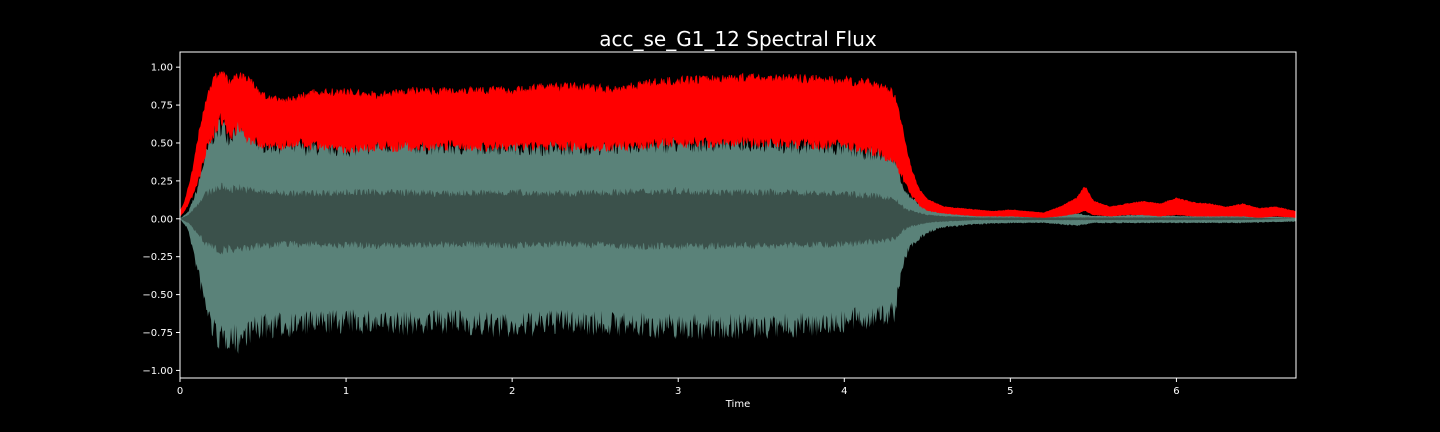 The image size is (1440, 432). What do you see at coordinates (346, 391) in the screenshot?
I see `x-tick-label: 1` at bounding box center [346, 391].